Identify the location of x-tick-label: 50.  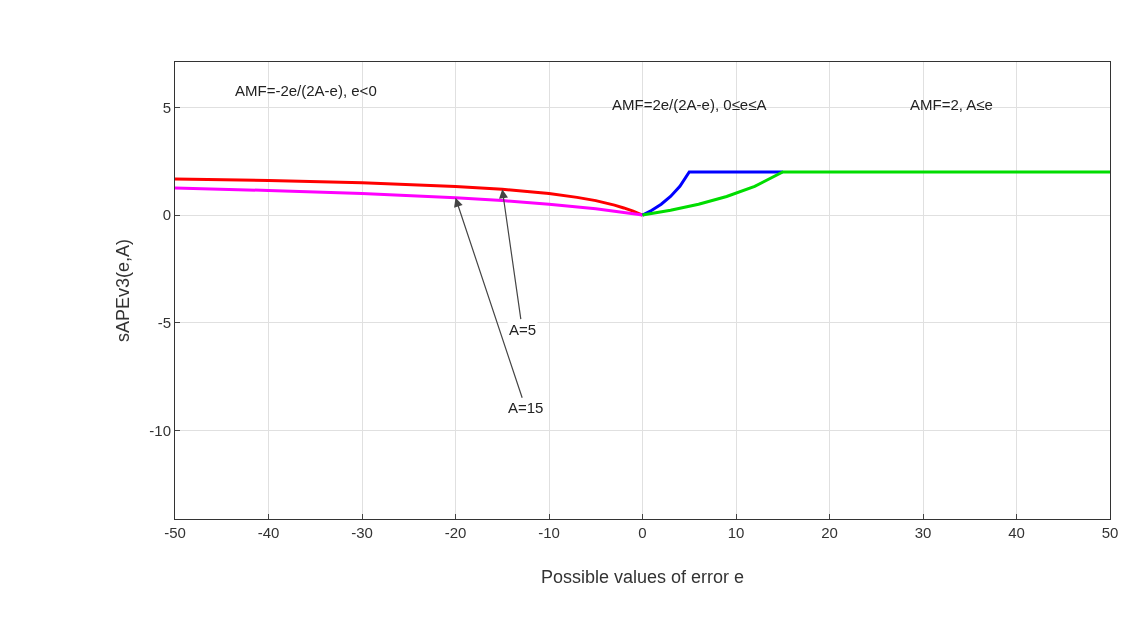
(1110, 532).